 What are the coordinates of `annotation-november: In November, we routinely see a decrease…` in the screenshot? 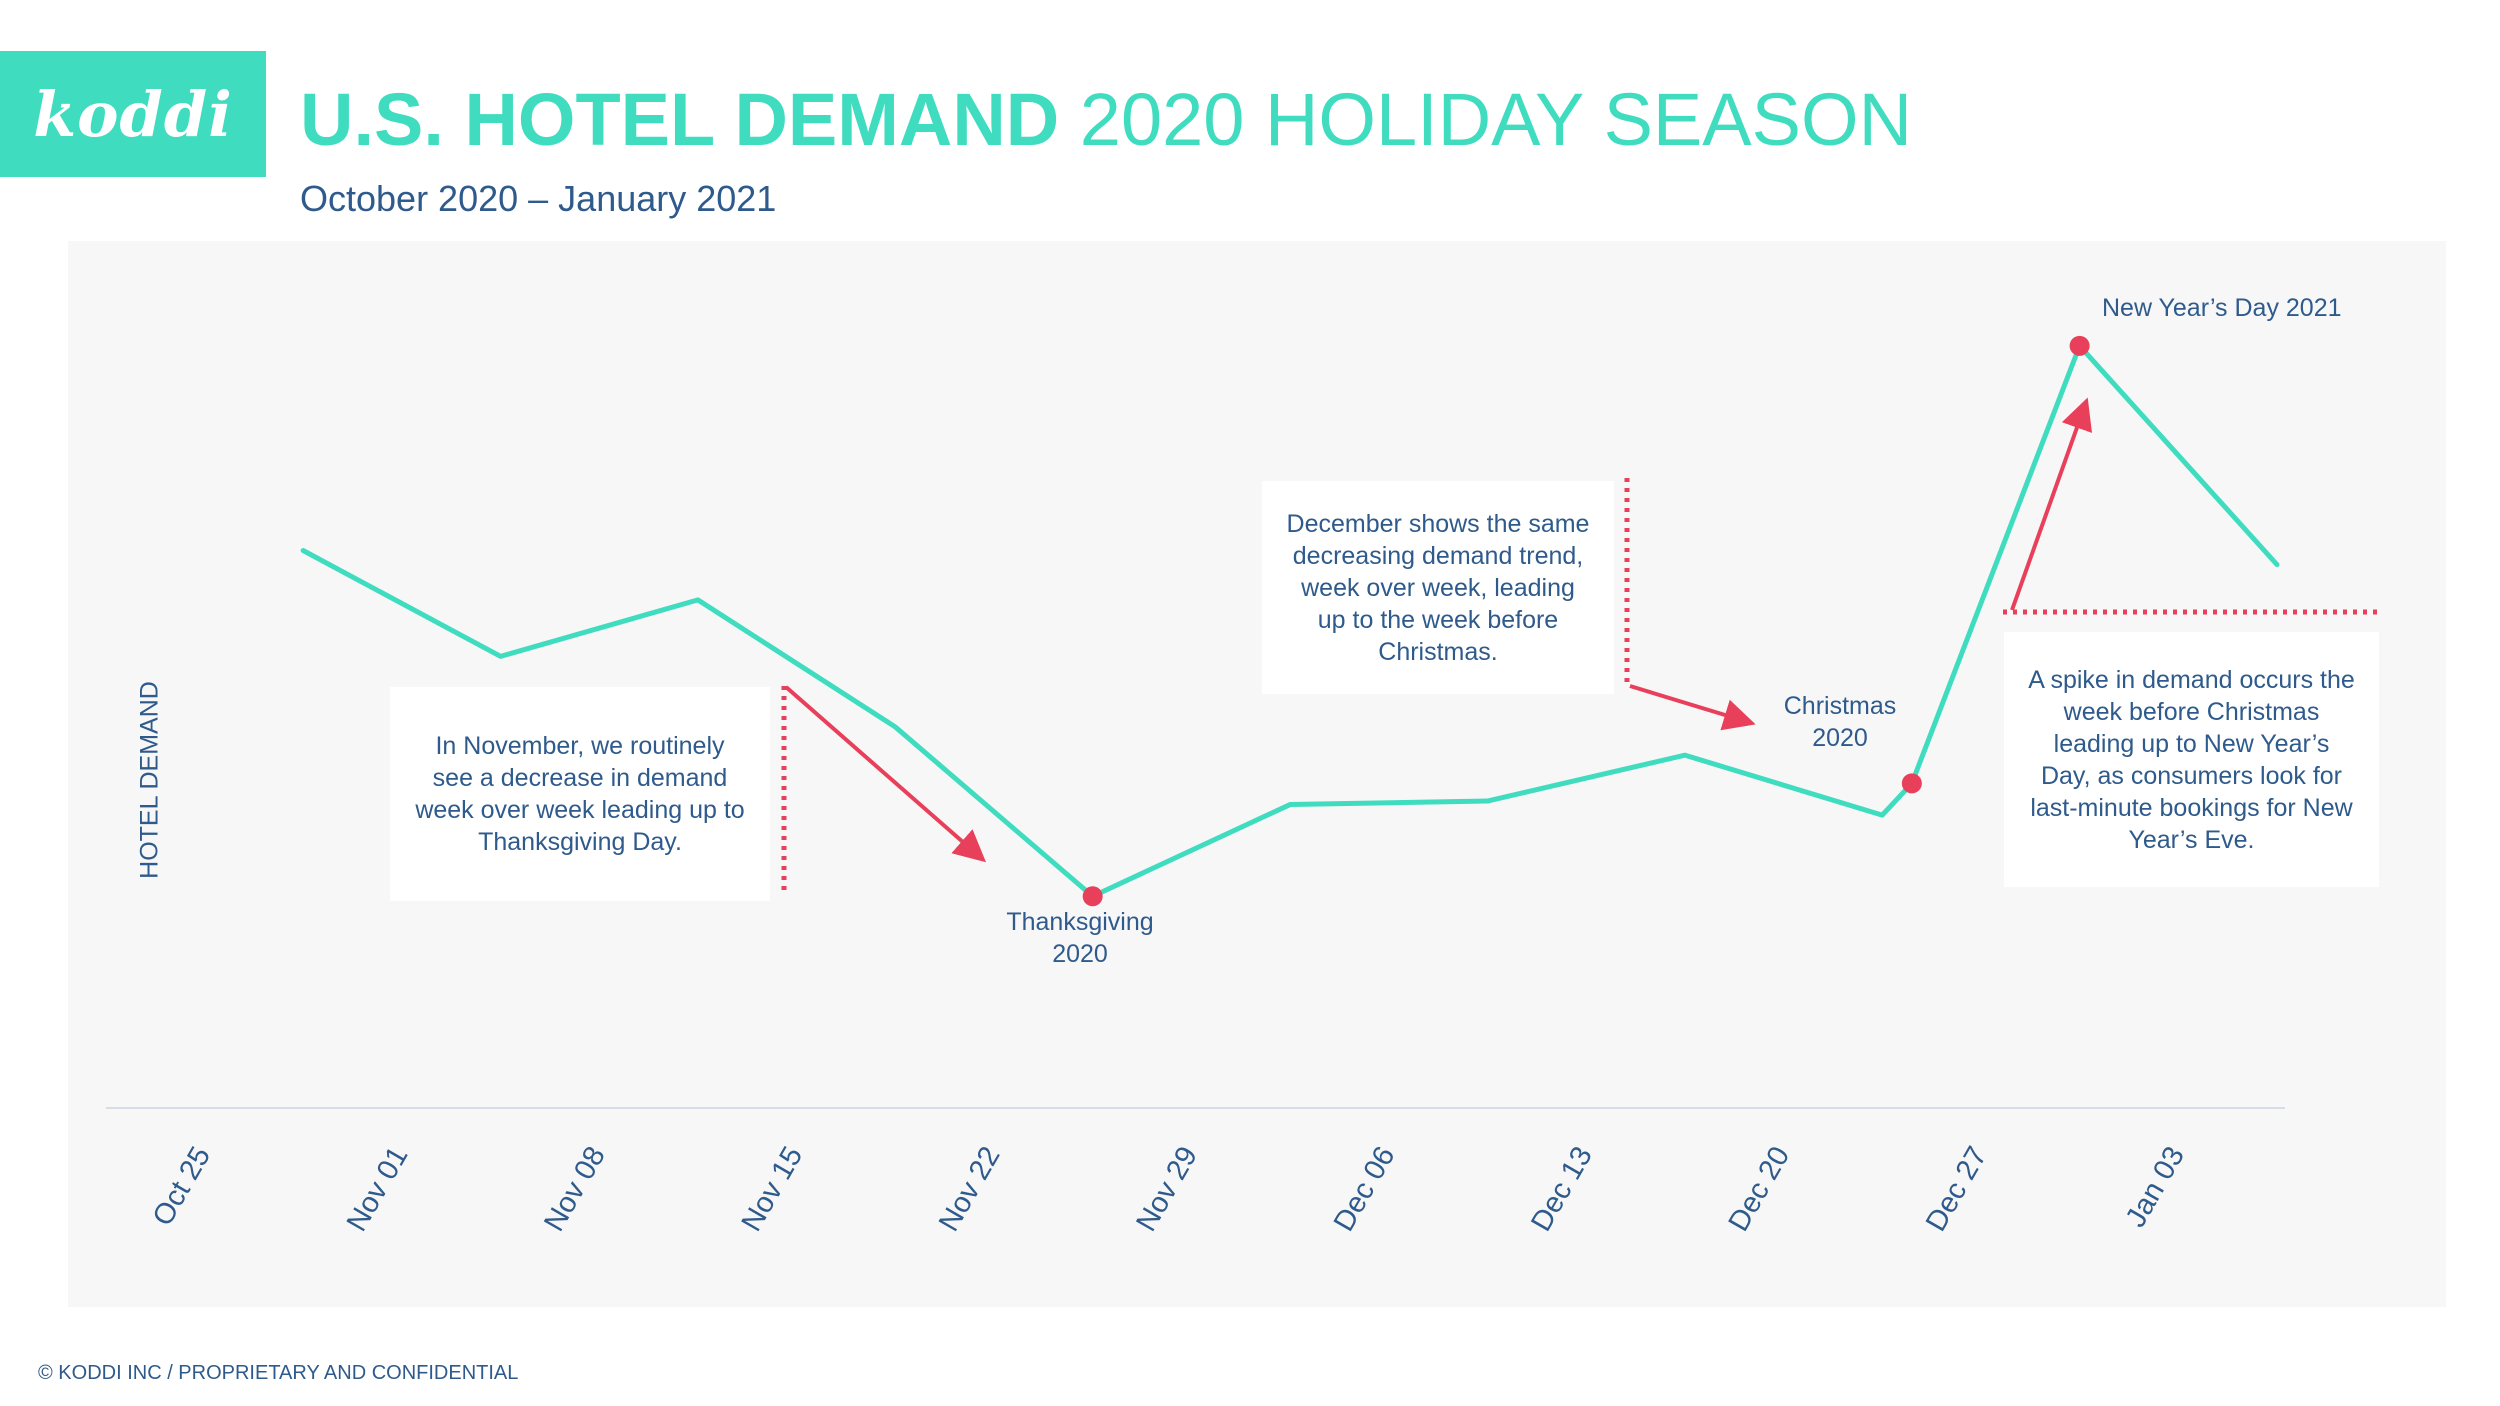 It's located at (580, 794).